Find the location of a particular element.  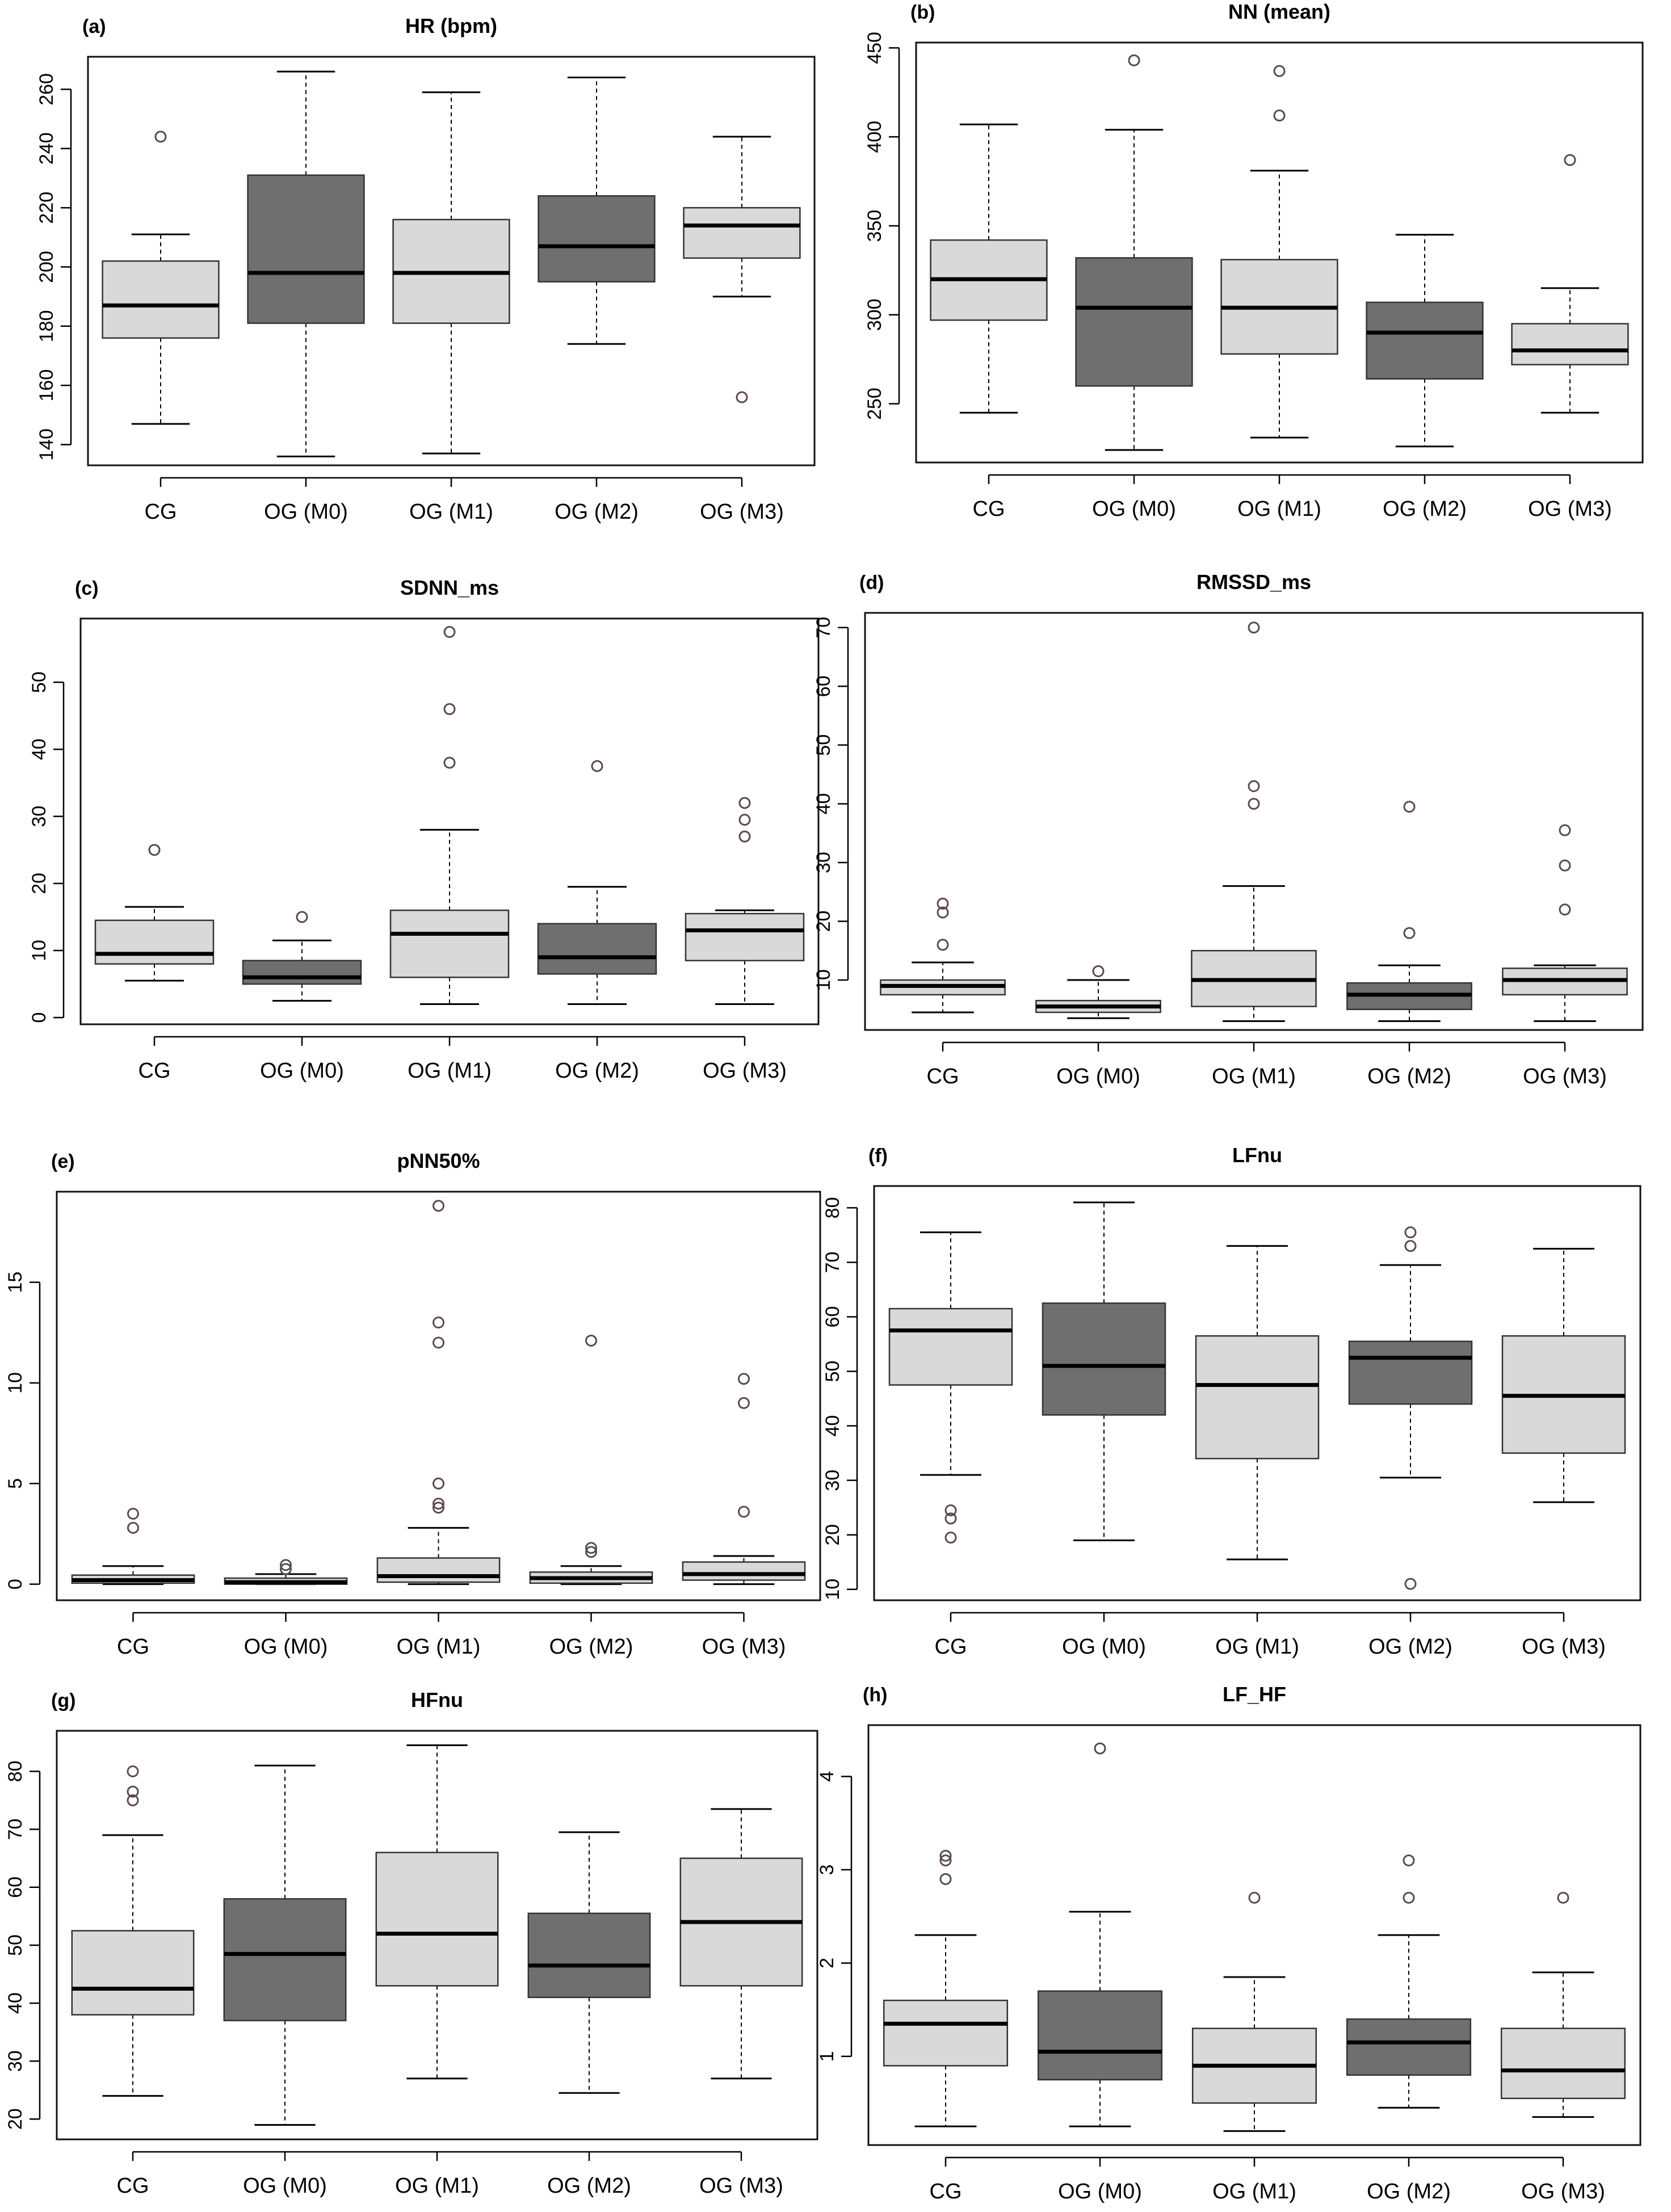

panel-letter: (d) is located at coordinates (872, 583).